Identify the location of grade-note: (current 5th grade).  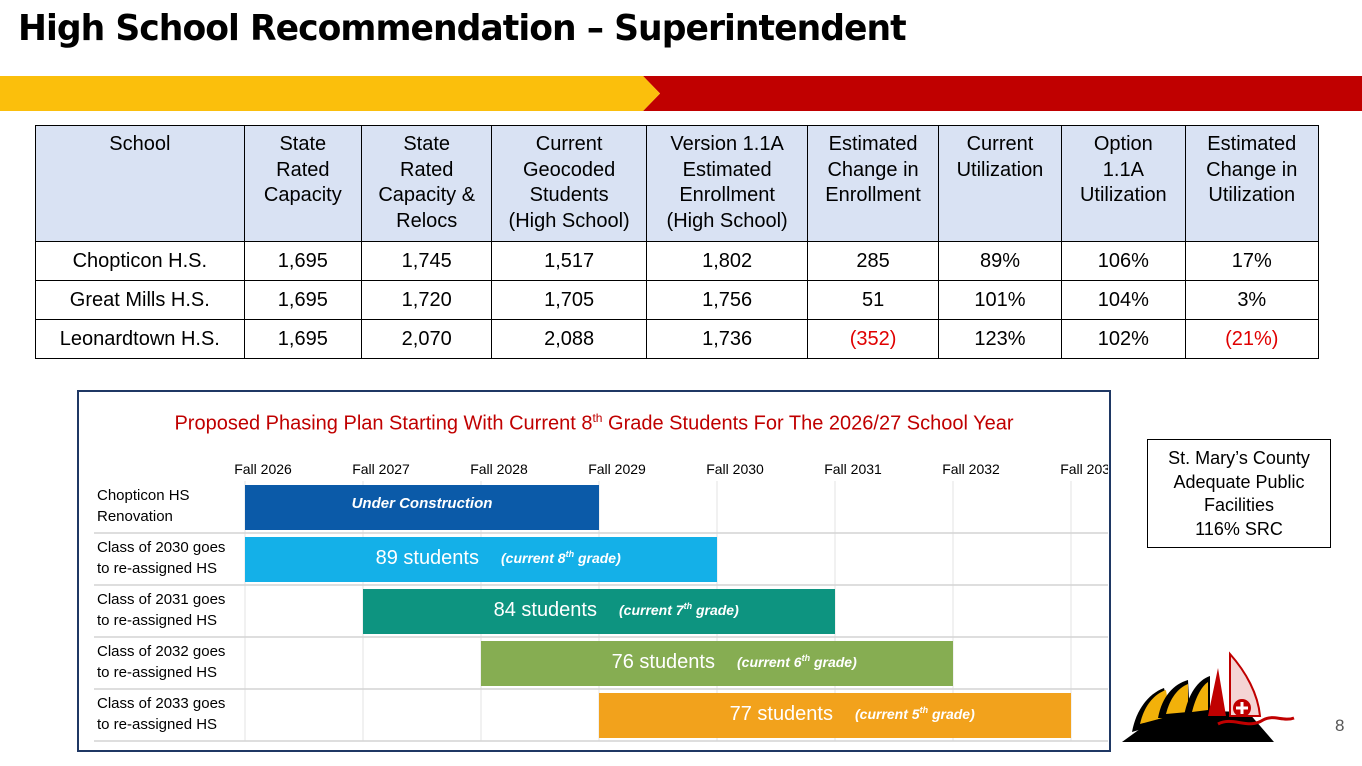
(915, 713).